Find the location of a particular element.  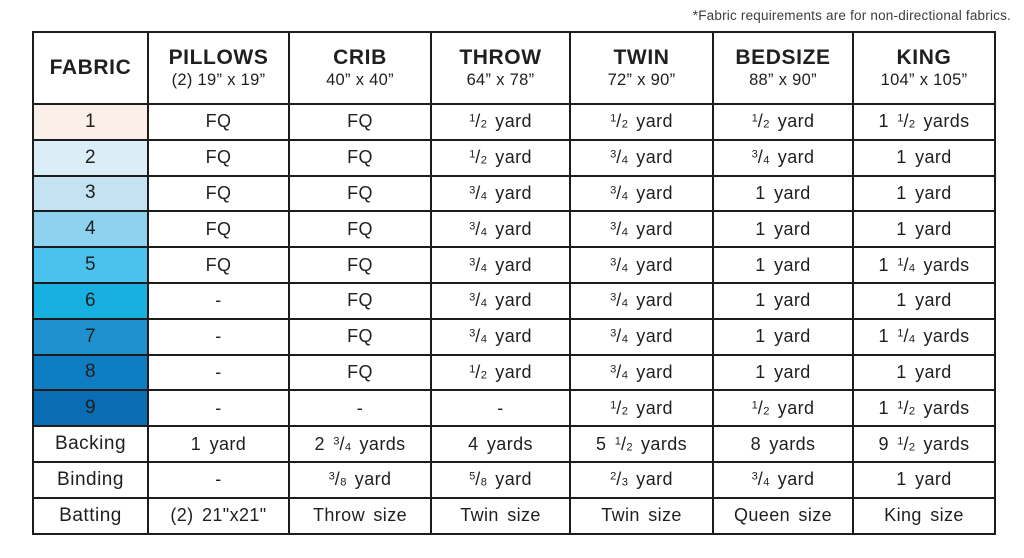

fabric-label-cell: 9 is located at coordinates (90, 408).